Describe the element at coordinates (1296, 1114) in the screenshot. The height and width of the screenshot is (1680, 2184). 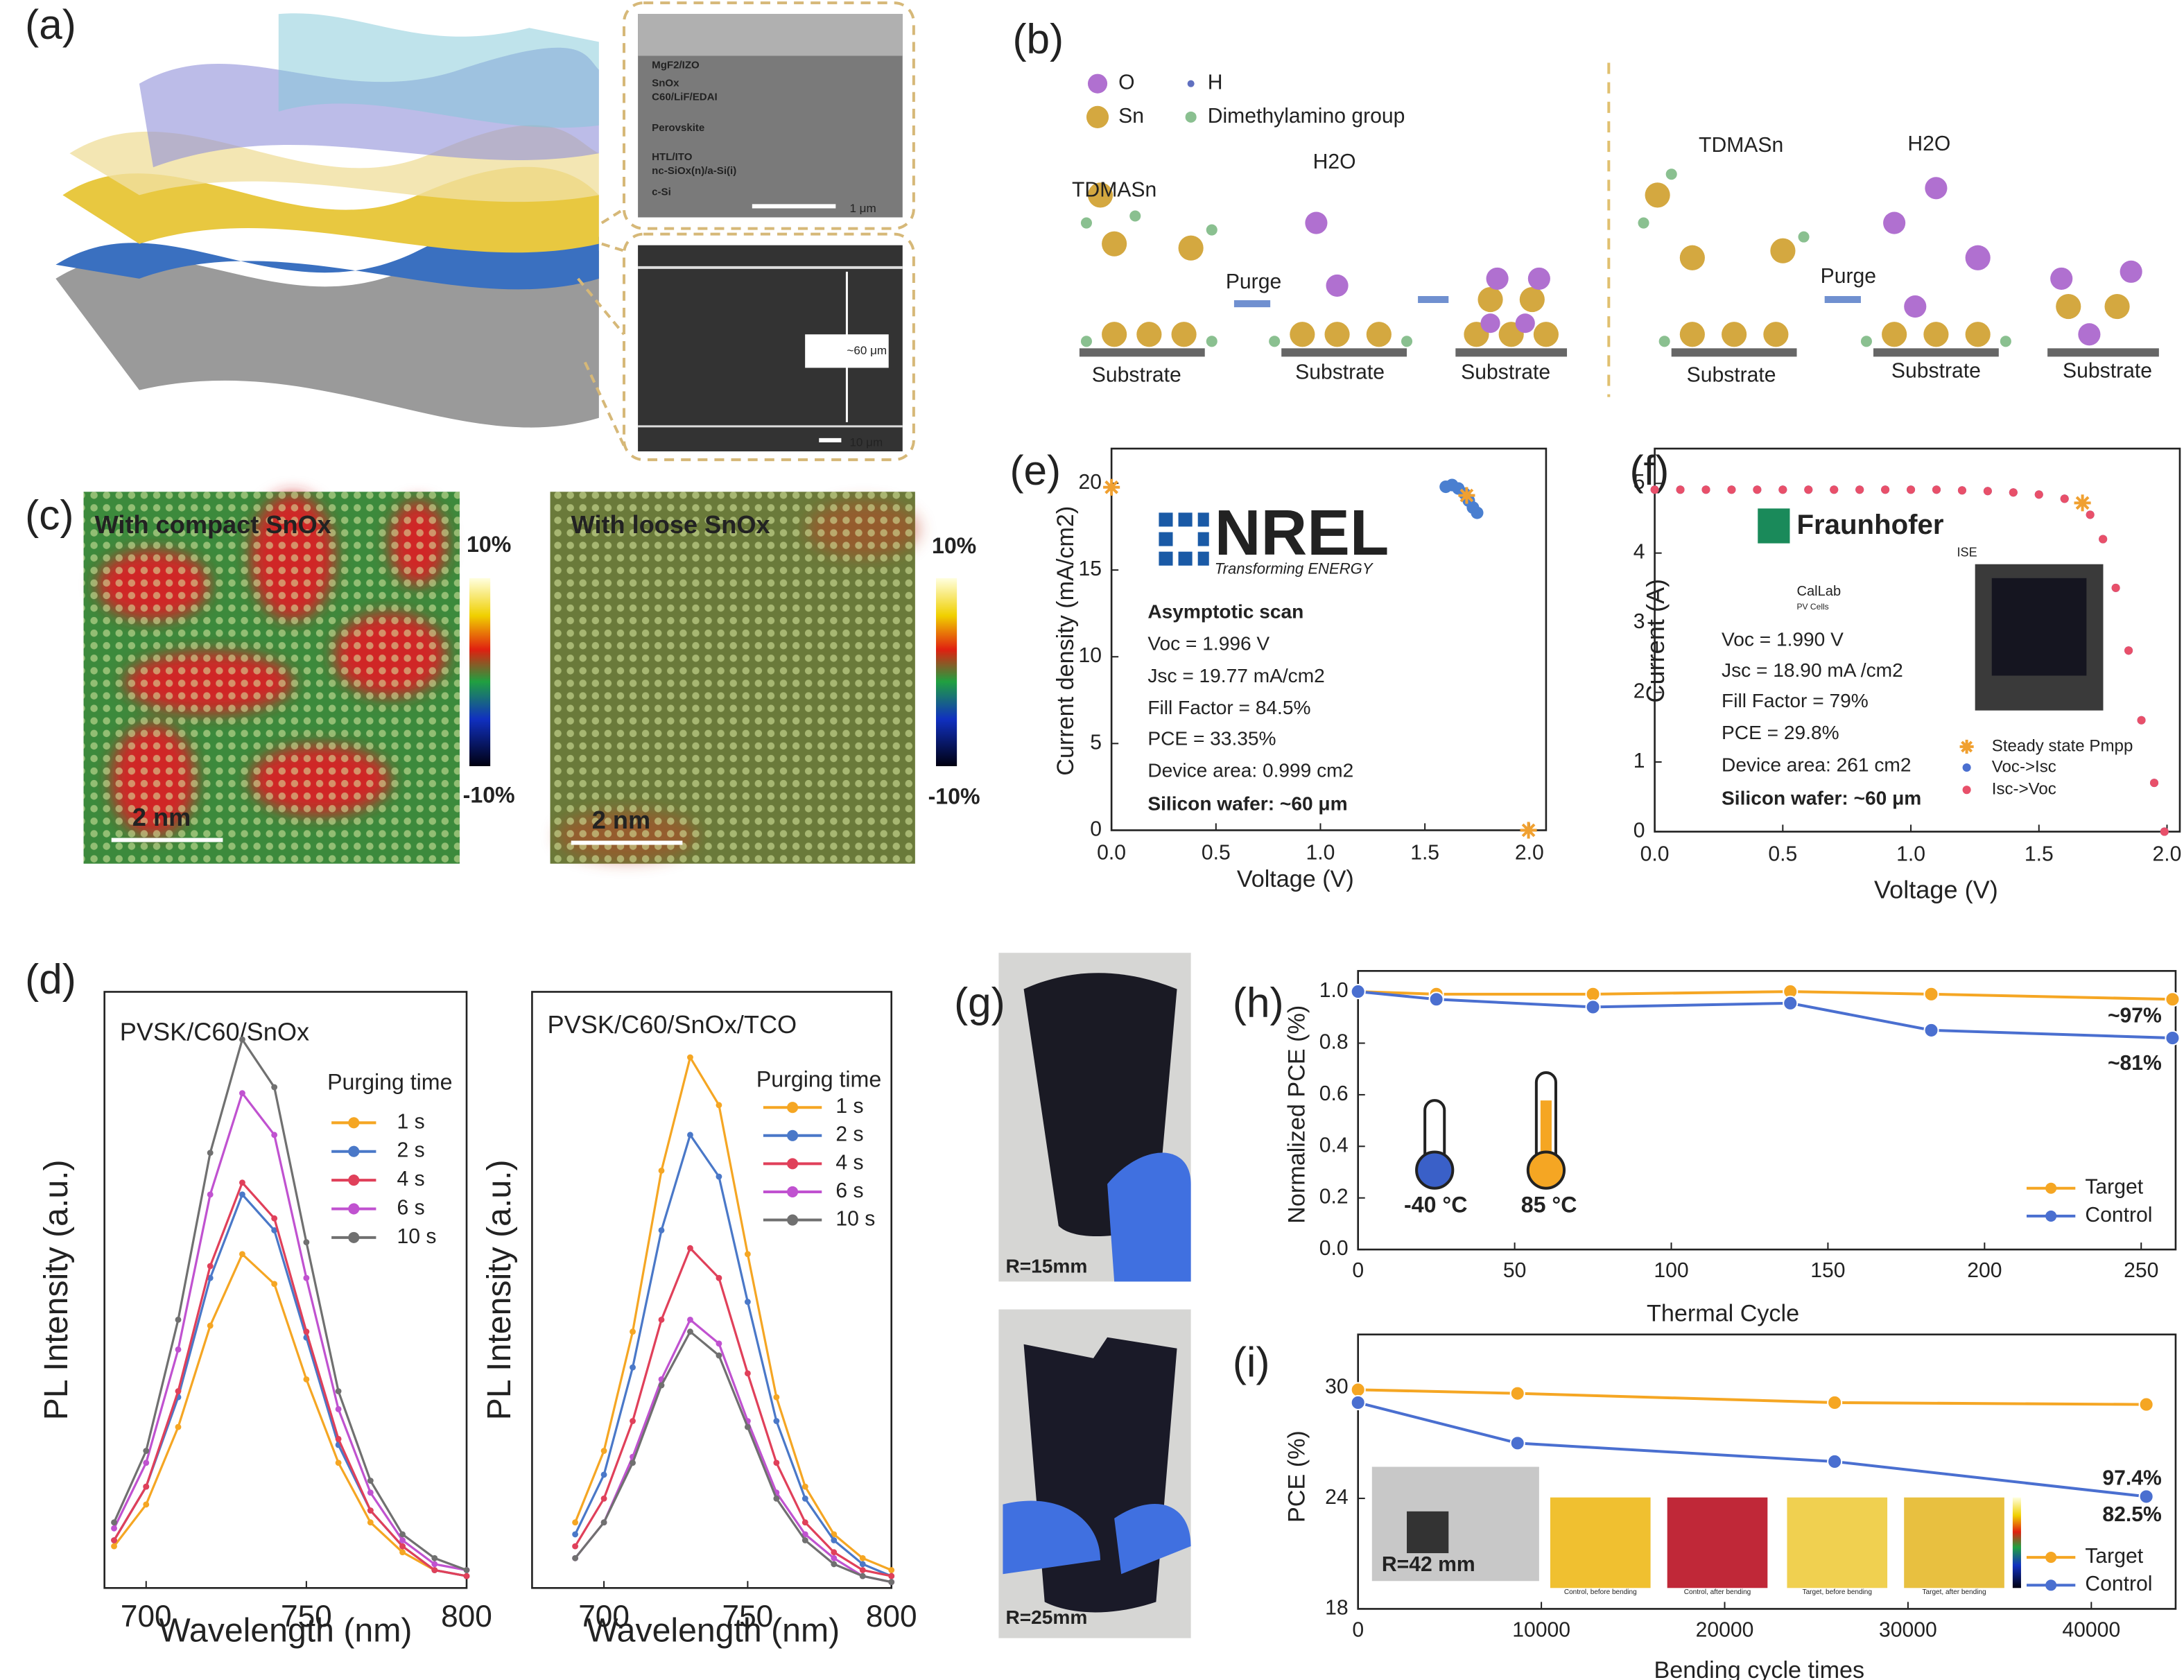
I see `y-axis-label: Normalized PCE (%)` at that location.